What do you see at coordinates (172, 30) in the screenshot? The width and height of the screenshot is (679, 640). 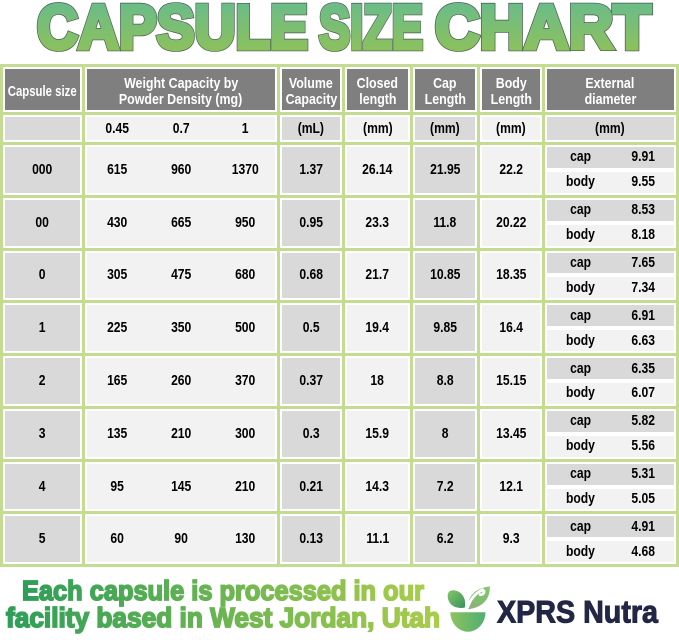 I see `svg-text: CAPSULE` at bounding box center [172, 30].